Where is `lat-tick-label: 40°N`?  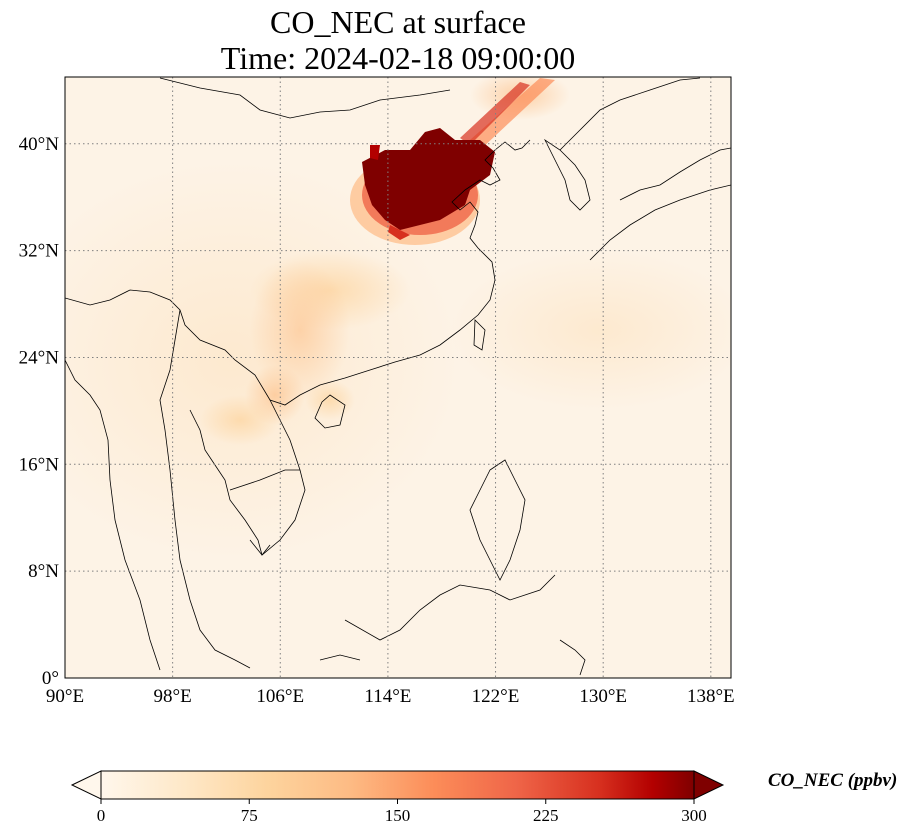 lat-tick-label: 40°N is located at coordinates (39, 144).